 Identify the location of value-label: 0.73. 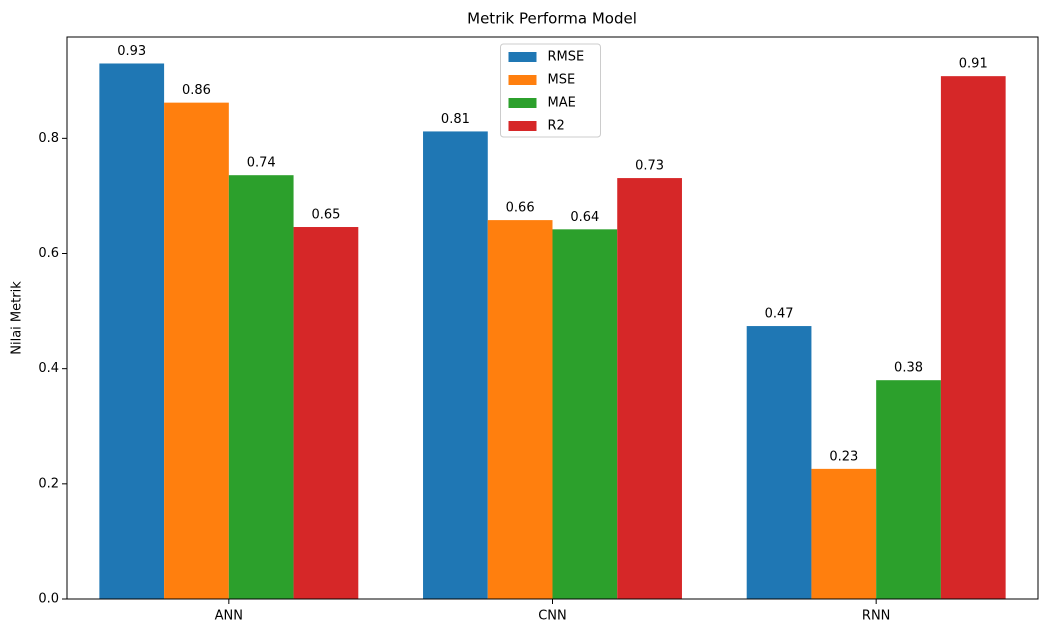
(649, 166).